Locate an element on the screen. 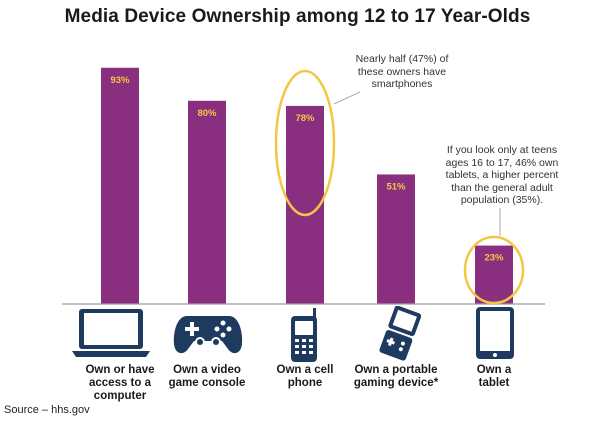 The image size is (595, 428). category-label: Own a cell phone is located at coordinates (305, 377).